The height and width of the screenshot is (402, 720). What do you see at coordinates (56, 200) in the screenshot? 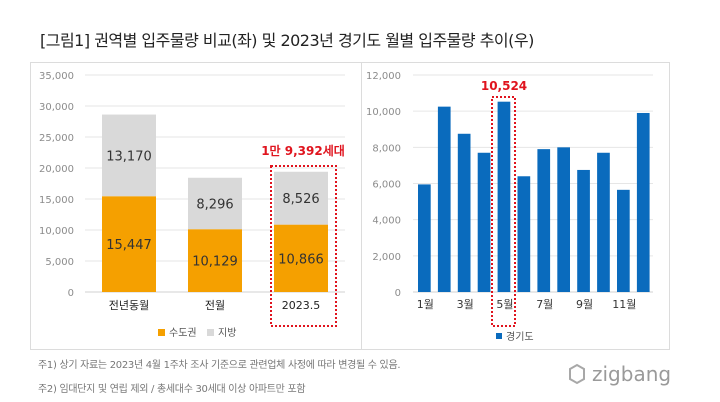
I see `y-tick-label: 15,000` at bounding box center [56, 200].